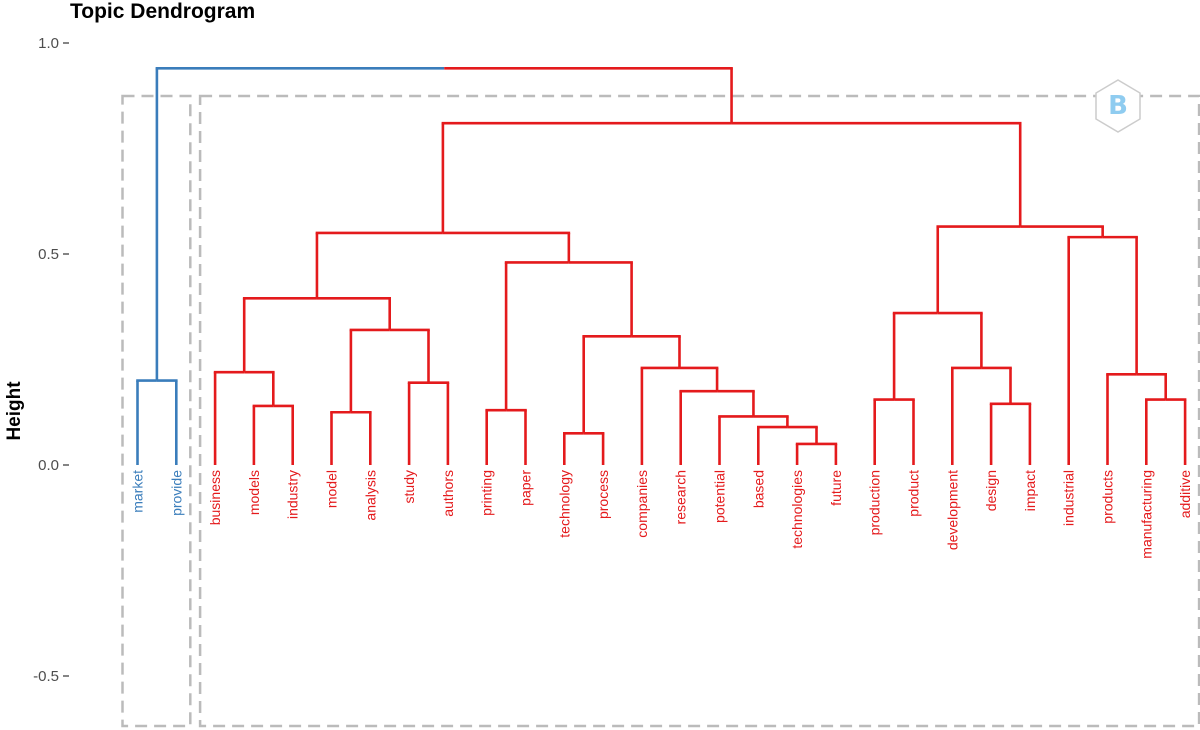  Describe the element at coordinates (952, 510) in the screenshot. I see `leaf-label: development` at that location.